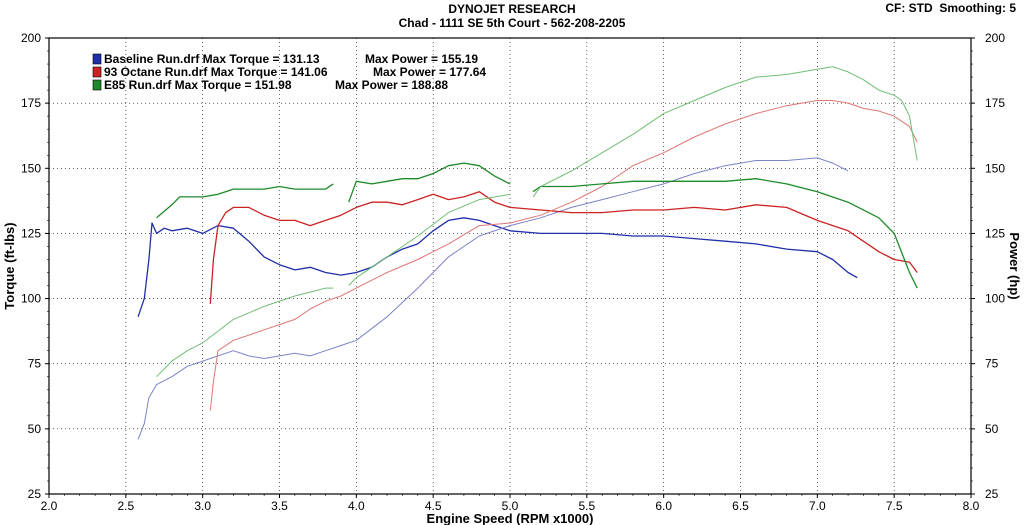  I want to click on y2-tick-label: 25, so click(992, 494).